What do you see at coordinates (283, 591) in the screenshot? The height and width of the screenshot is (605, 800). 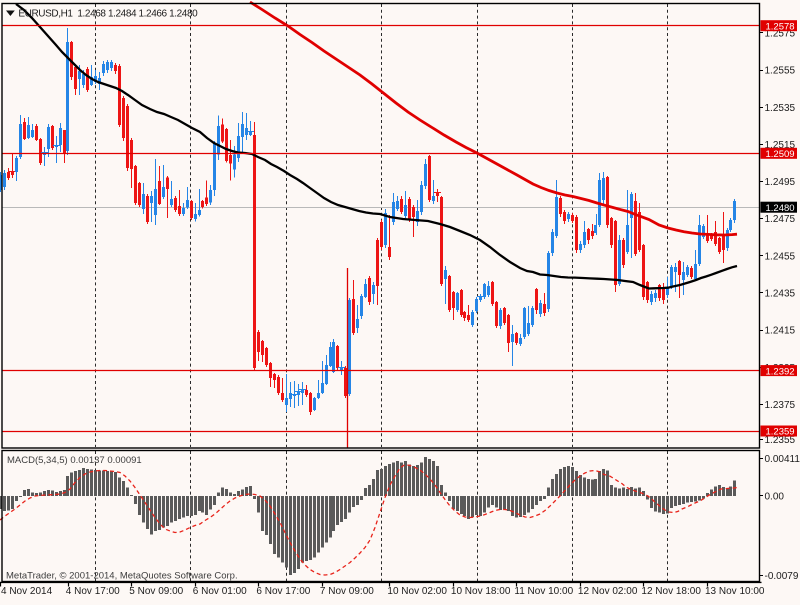 I see `svg-text: 6 Nov 17:00` at bounding box center [283, 591].